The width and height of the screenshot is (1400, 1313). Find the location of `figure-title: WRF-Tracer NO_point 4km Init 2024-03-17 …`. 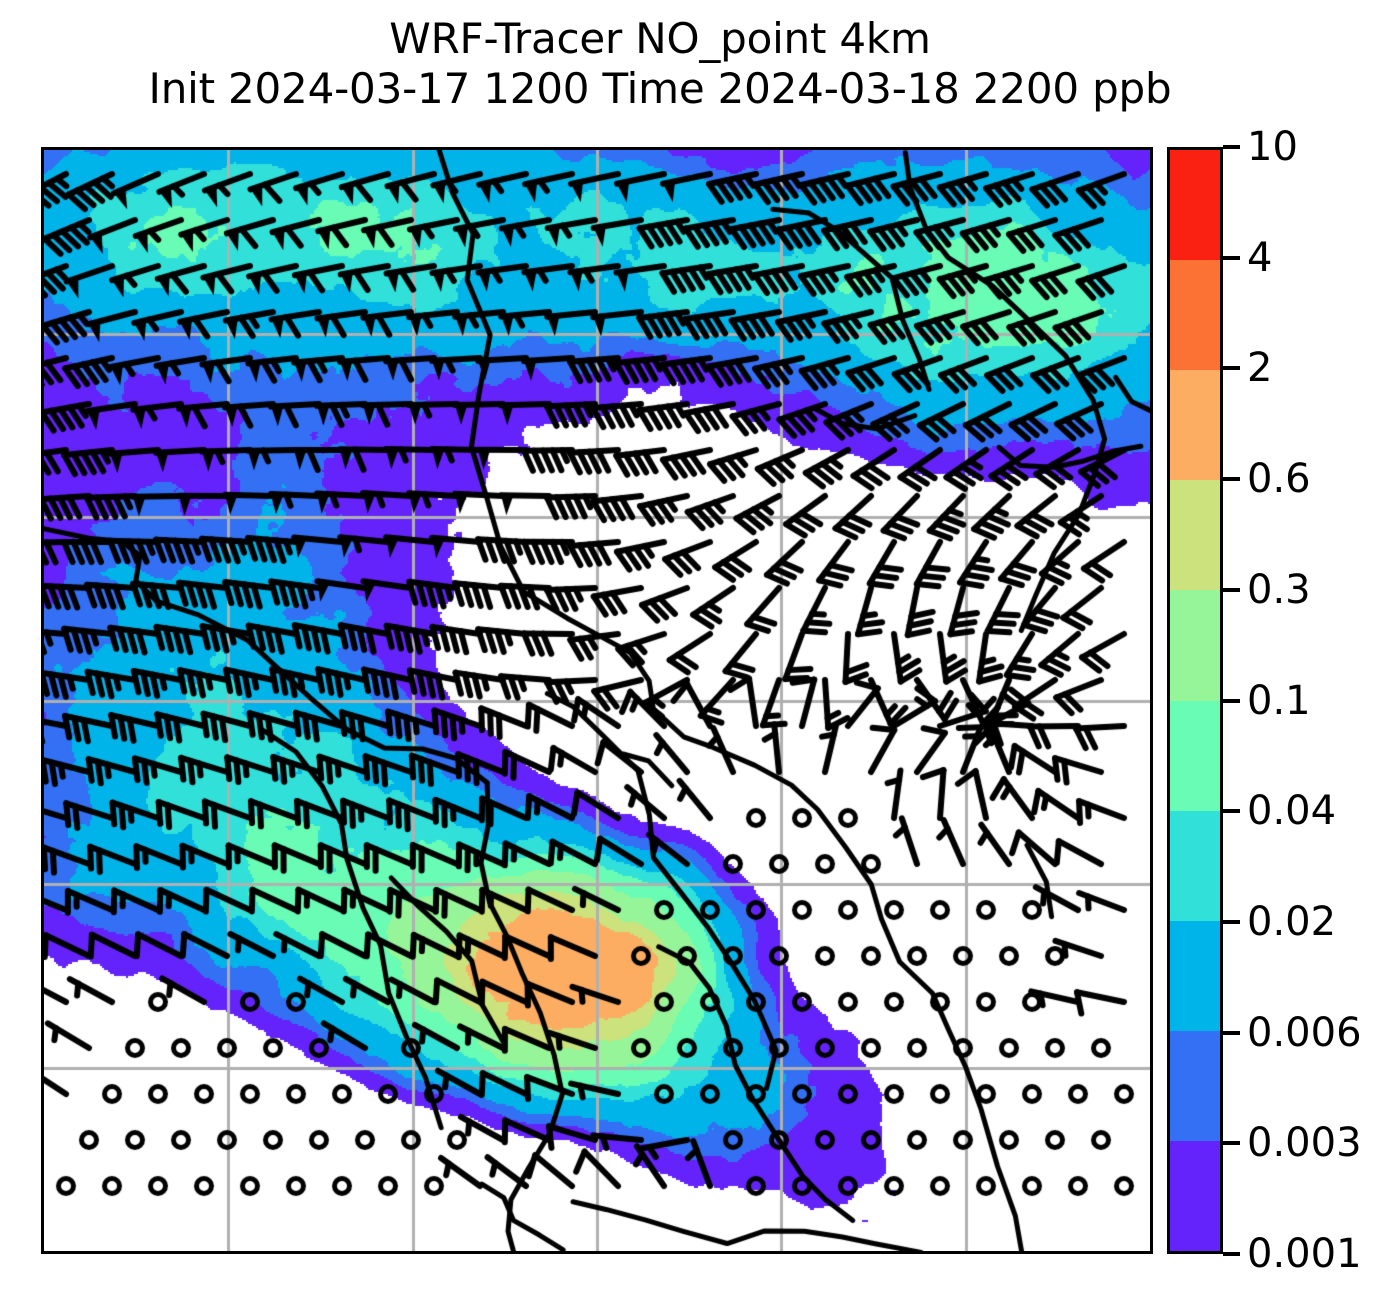

figure-title: WRF-Tracer NO_point 4km Init 2024-03-17 … is located at coordinates (660, 63).